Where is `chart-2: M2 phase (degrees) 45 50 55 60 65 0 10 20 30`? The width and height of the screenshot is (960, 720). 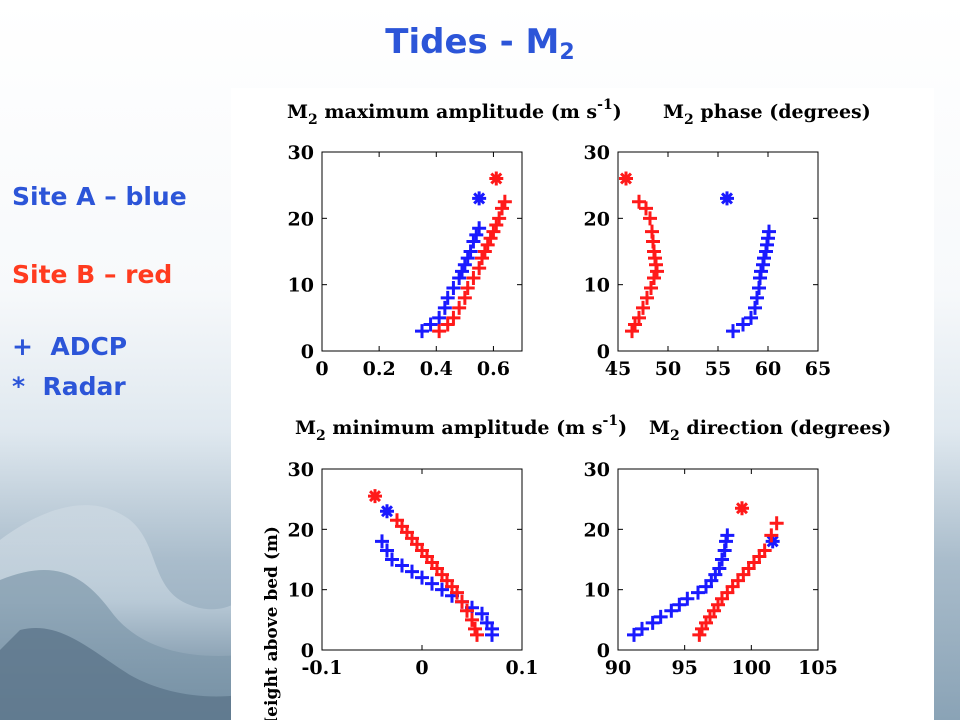
chart-2: M2 phase (degrees) 45 50 55 60 65 0 10 20 30 is located at coordinates (727, 240).